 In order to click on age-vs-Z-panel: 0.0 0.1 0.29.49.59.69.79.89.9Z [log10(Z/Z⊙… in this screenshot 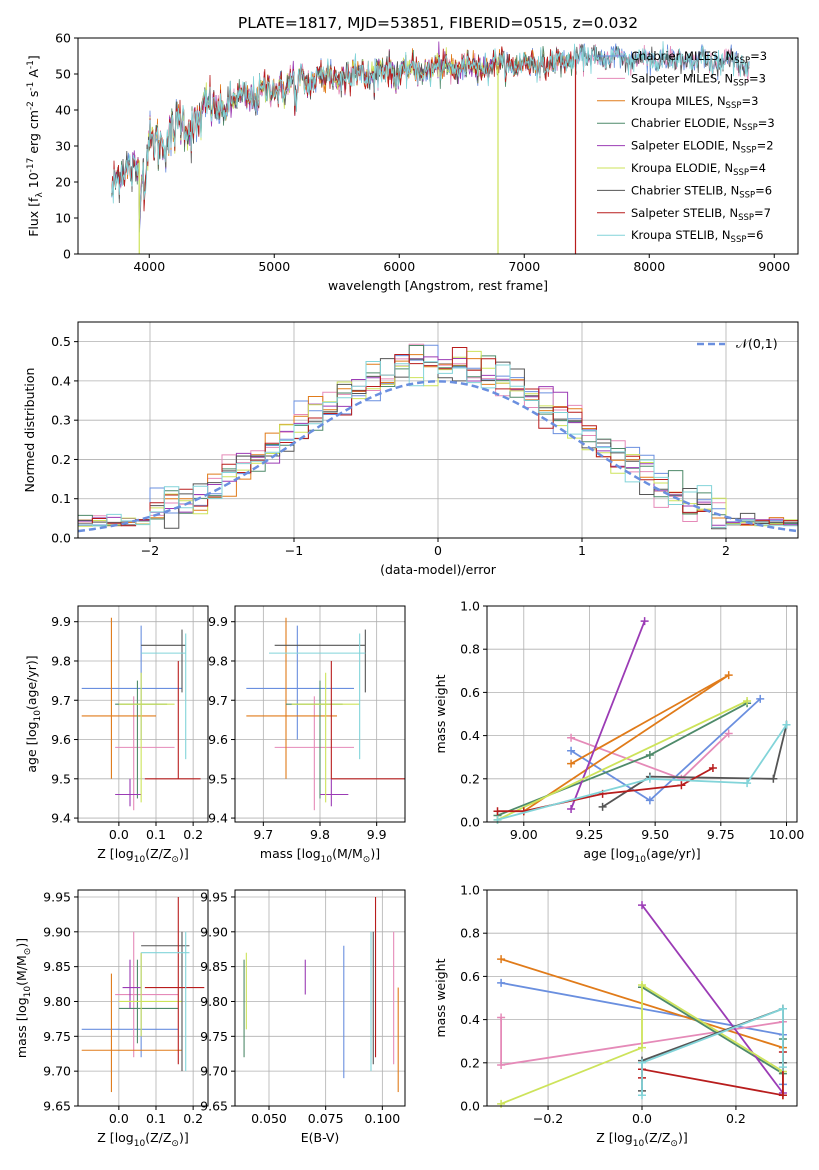, I will do `click(116, 735)`.